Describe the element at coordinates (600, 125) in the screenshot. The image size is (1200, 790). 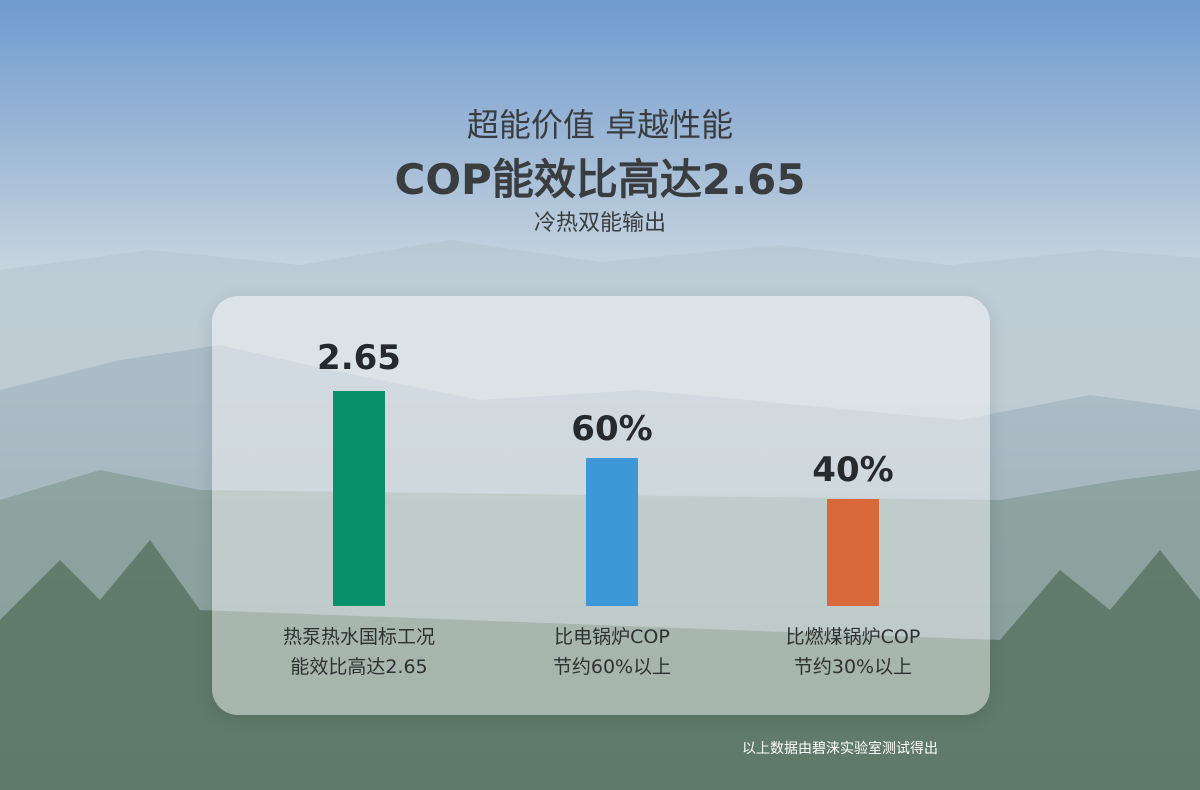
I see `subtitle: 超能价值 卓越性能` at that location.